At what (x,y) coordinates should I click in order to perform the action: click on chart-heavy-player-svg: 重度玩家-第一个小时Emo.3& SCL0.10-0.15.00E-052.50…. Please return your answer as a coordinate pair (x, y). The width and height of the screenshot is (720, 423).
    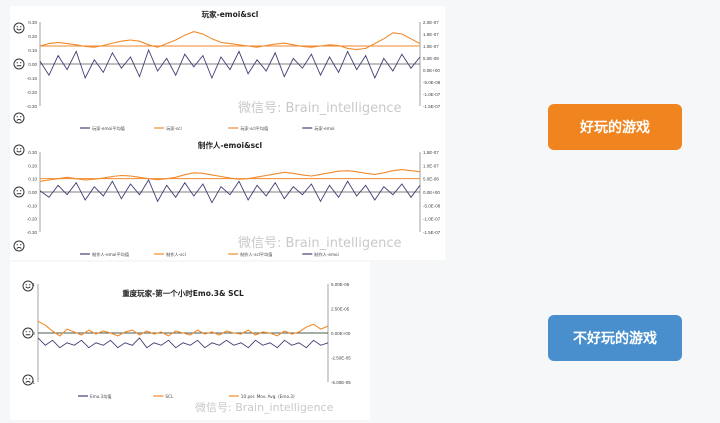
    Looking at the image, I should click on (186, 340).